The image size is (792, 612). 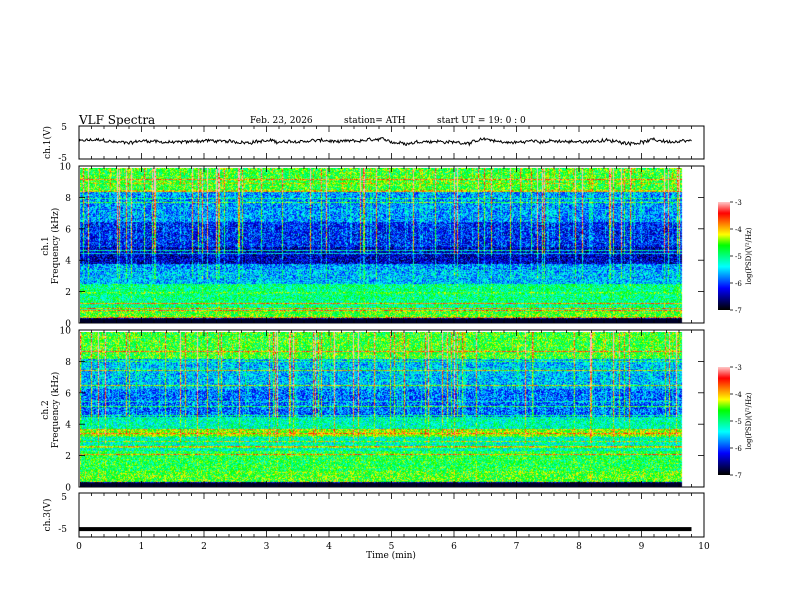 I want to click on ch1-frequency-ylabel: Frequency (kHz), so click(x=55, y=246).